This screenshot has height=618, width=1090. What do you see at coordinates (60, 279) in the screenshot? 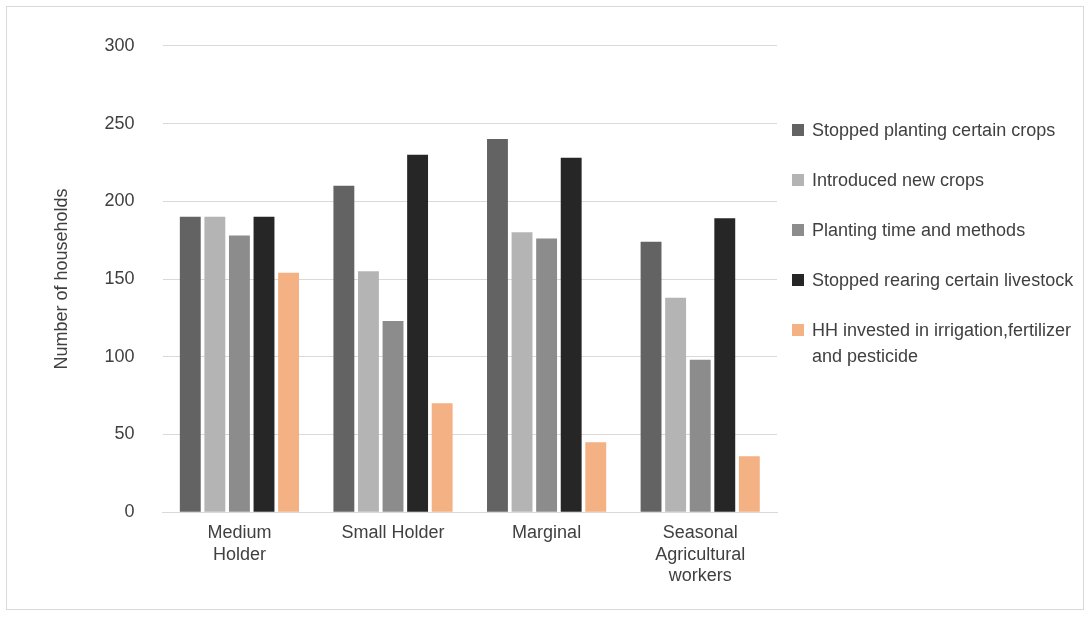
I see `y-axis-title: Number of households` at bounding box center [60, 279].